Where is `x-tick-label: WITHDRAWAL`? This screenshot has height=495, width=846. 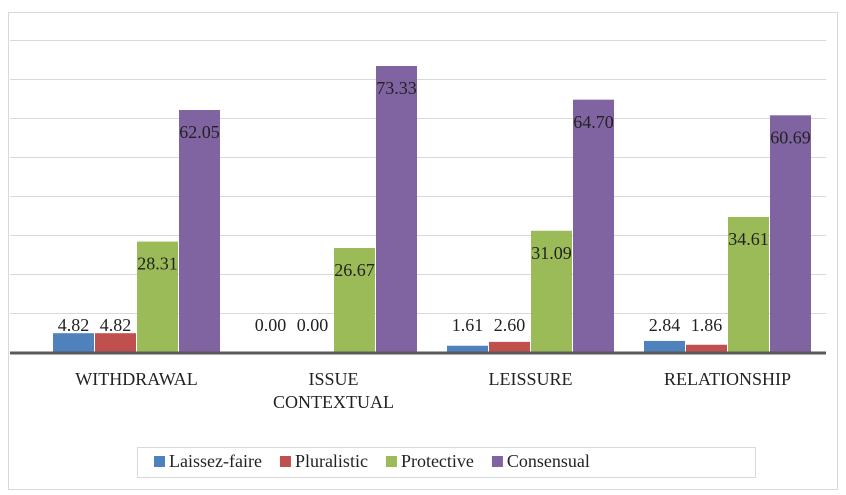
x-tick-label: WITHDRAWAL is located at coordinates (136, 379).